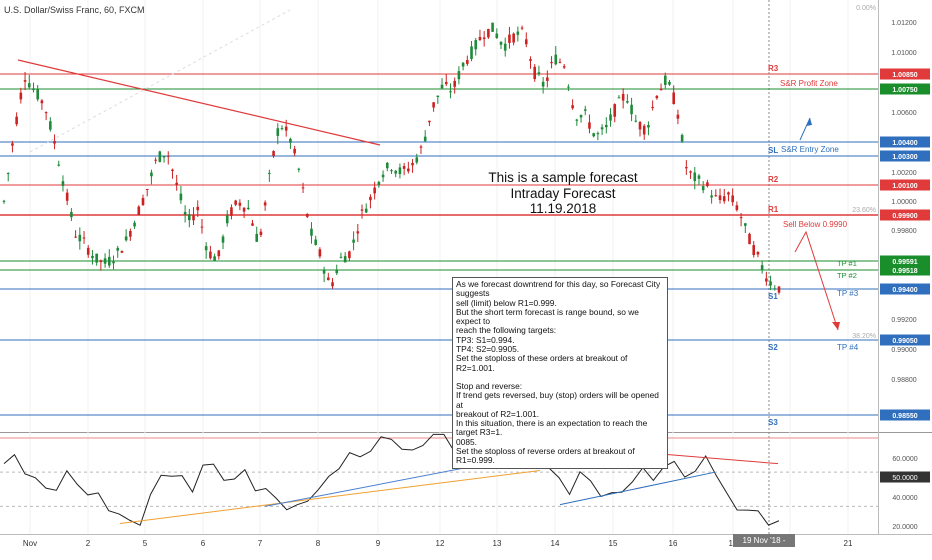 The width and height of the screenshot is (932, 560). Describe the element at coordinates (318, 543) in the screenshot. I see `x-tick-label: 8` at that location.